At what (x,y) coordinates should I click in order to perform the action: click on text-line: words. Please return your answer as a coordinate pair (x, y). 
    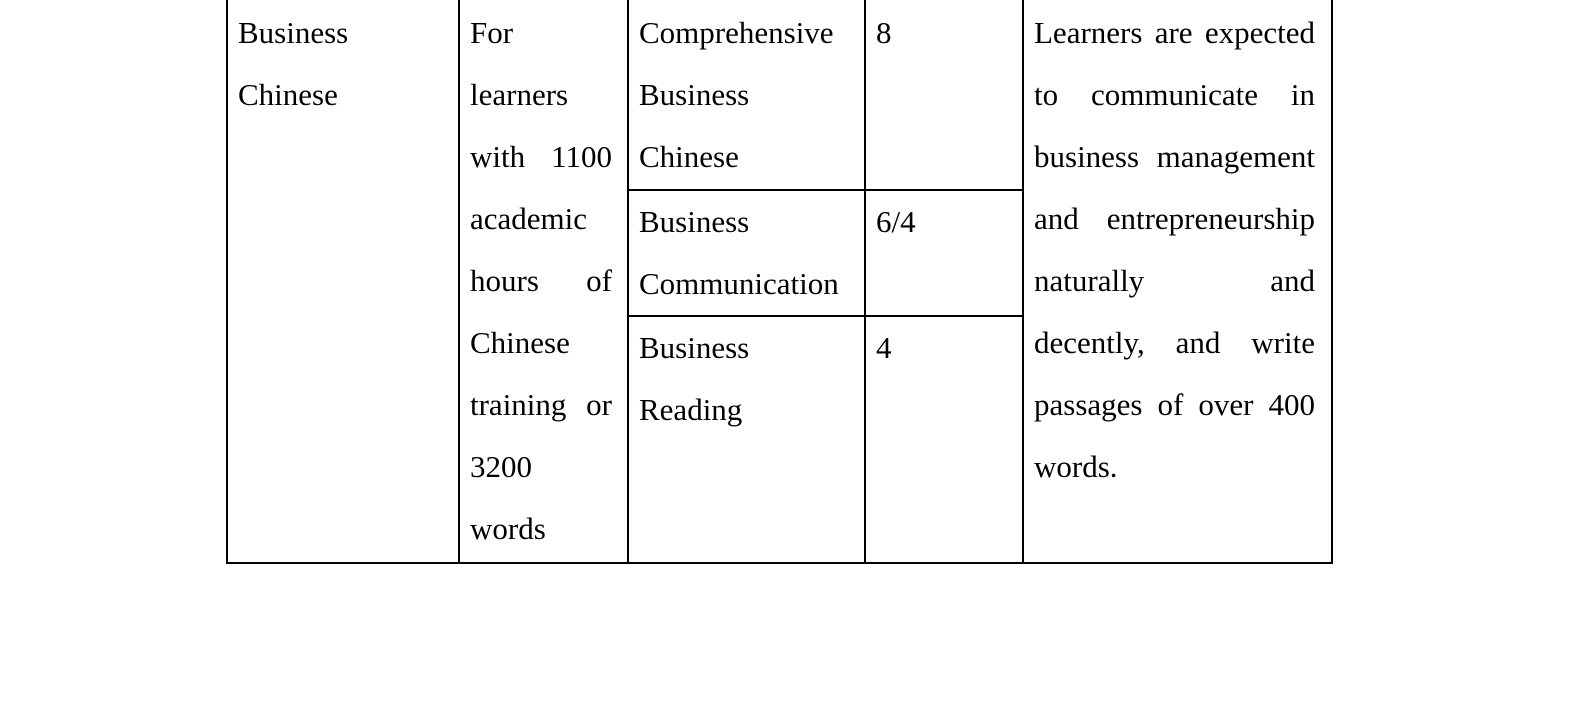
    Looking at the image, I should click on (508, 528).